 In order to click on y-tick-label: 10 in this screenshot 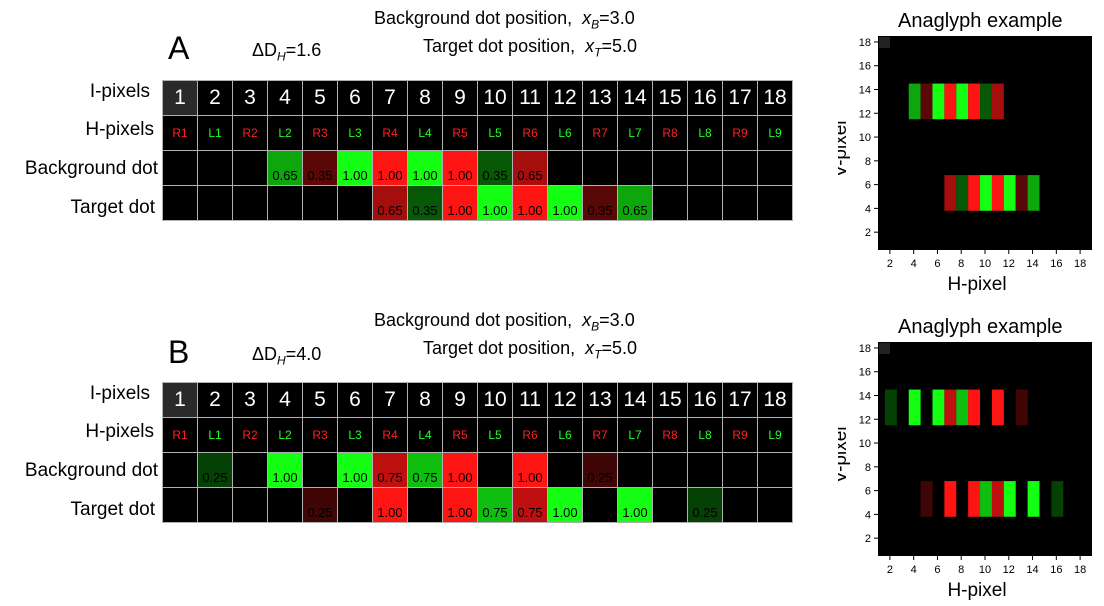, I will do `click(865, 444)`.